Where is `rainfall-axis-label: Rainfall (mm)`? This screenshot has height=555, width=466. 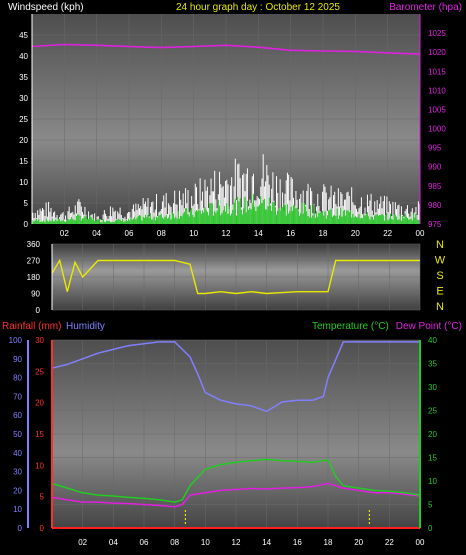 rainfall-axis-label: Rainfall (mm) is located at coordinates (31, 326).